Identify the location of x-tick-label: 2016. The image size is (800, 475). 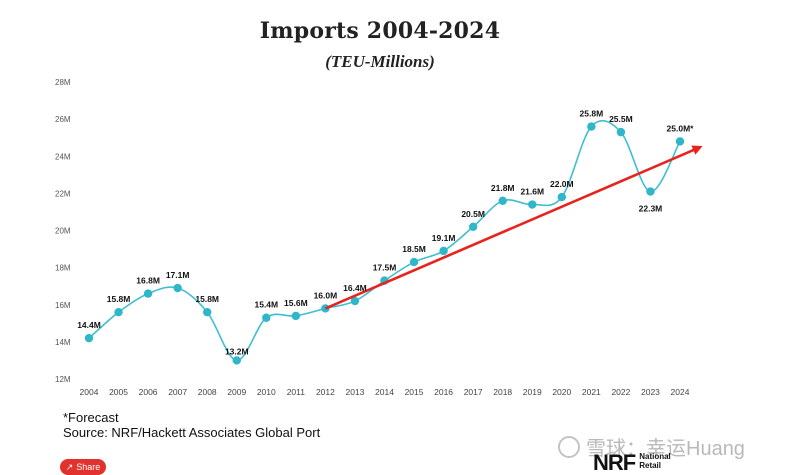
(443, 392).